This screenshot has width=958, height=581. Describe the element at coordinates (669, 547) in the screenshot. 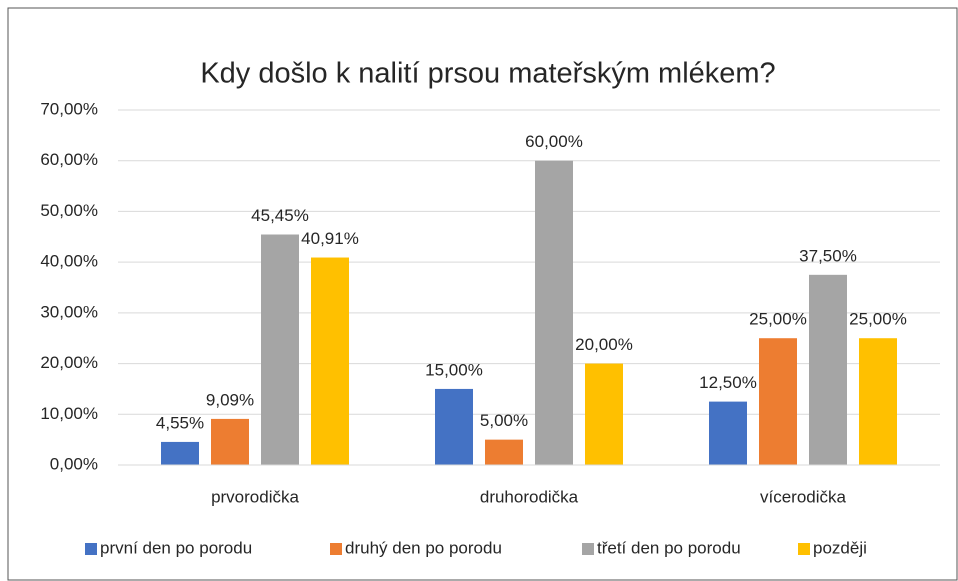

I see `legend-label: třetí den po porodu` at that location.